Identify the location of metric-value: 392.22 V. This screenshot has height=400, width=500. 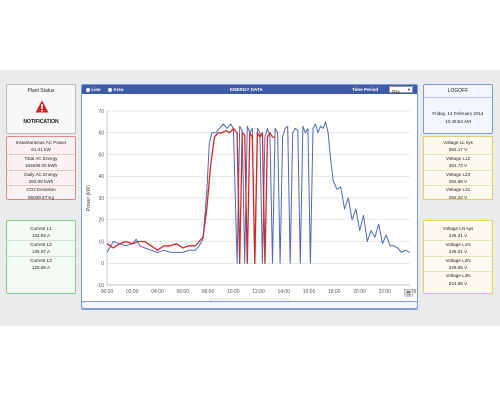
(458, 197).